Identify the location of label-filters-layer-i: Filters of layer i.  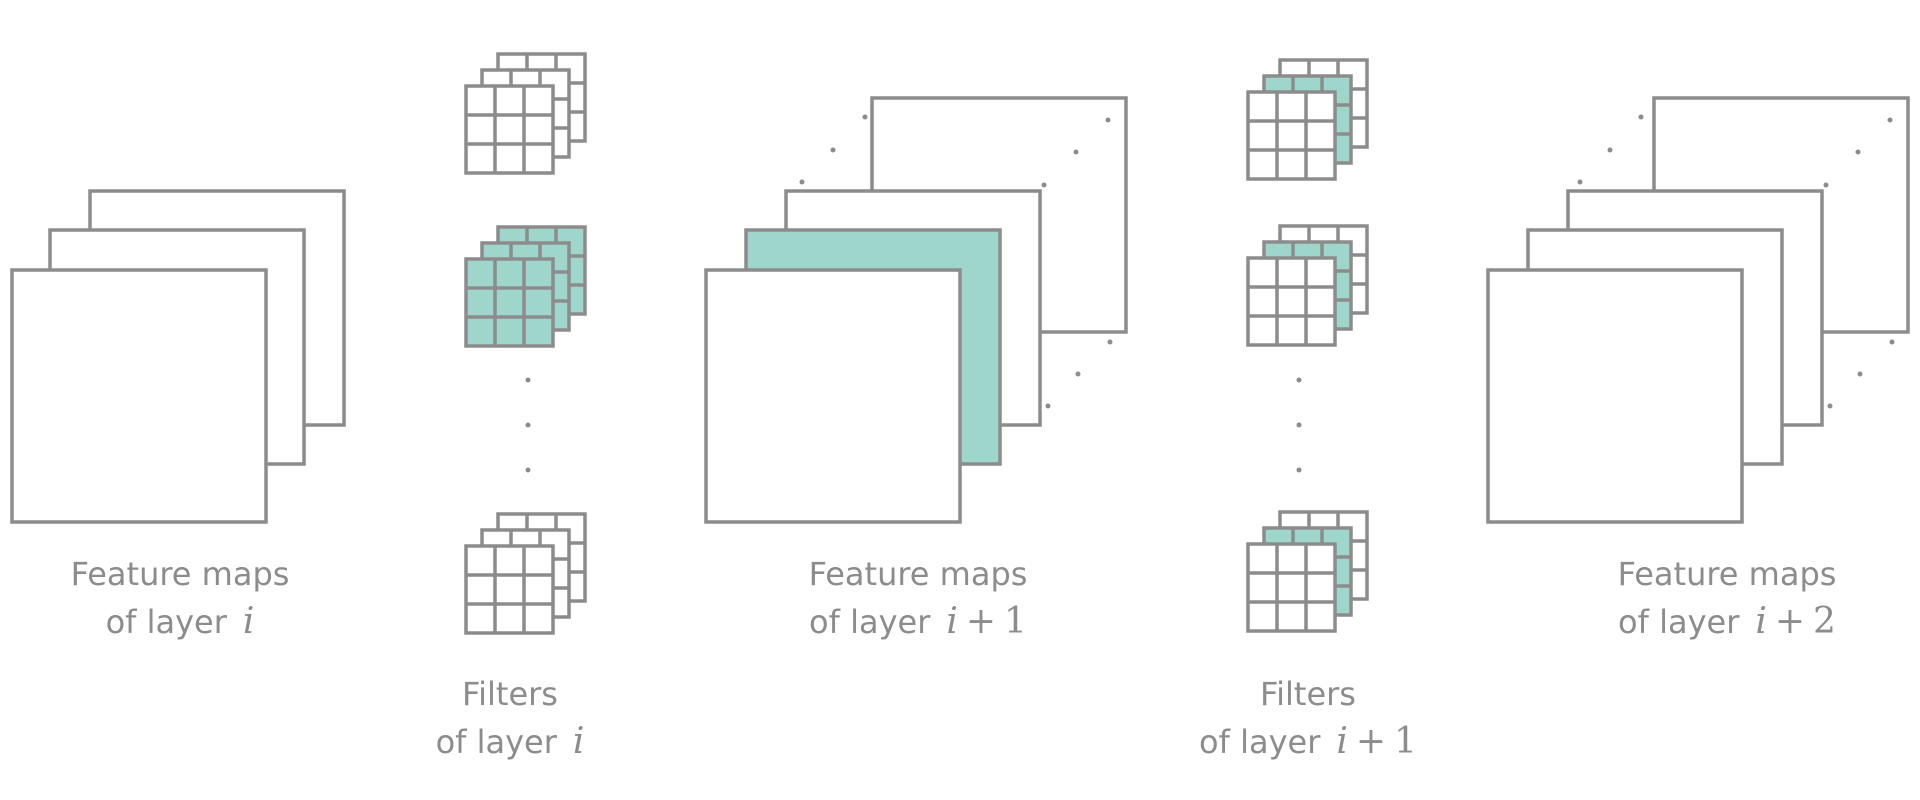
(510, 718).